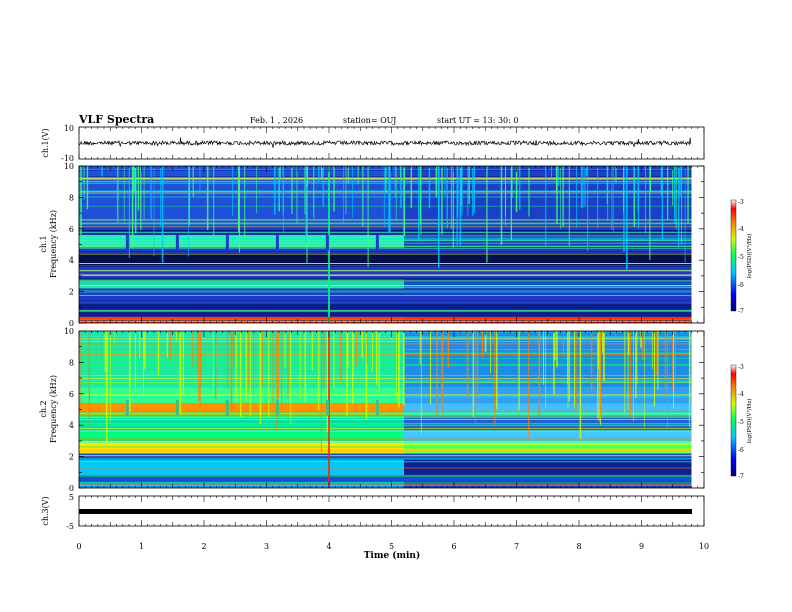  What do you see at coordinates (516, 546) in the screenshot?
I see `x-tick-label: 7` at bounding box center [516, 546].